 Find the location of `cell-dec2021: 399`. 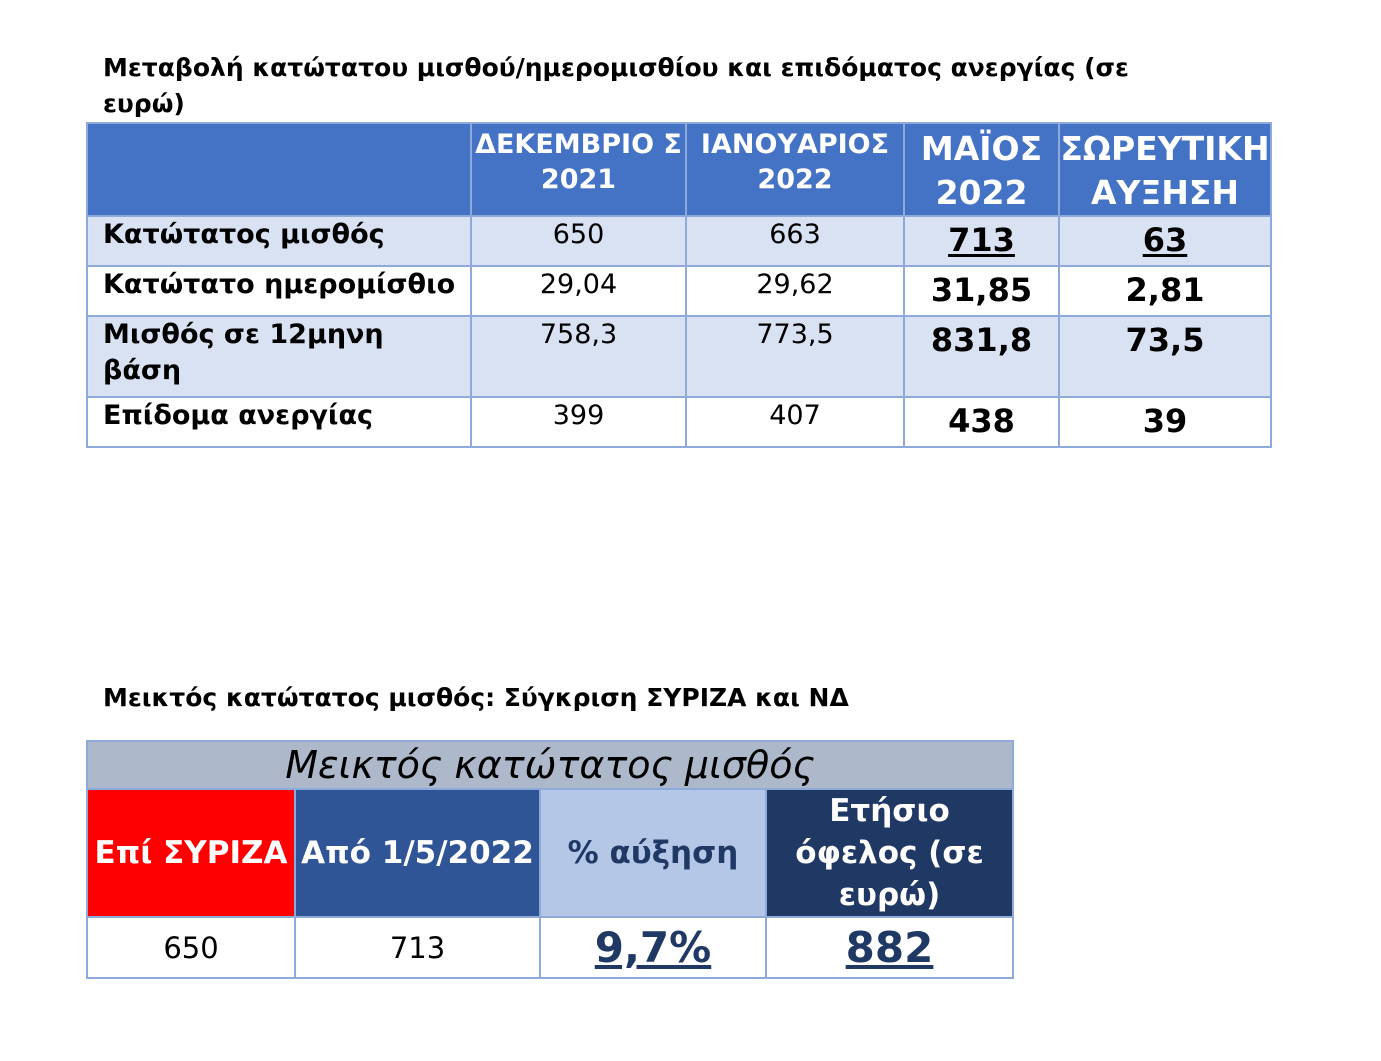

cell-dec2021: 399 is located at coordinates (578, 422).